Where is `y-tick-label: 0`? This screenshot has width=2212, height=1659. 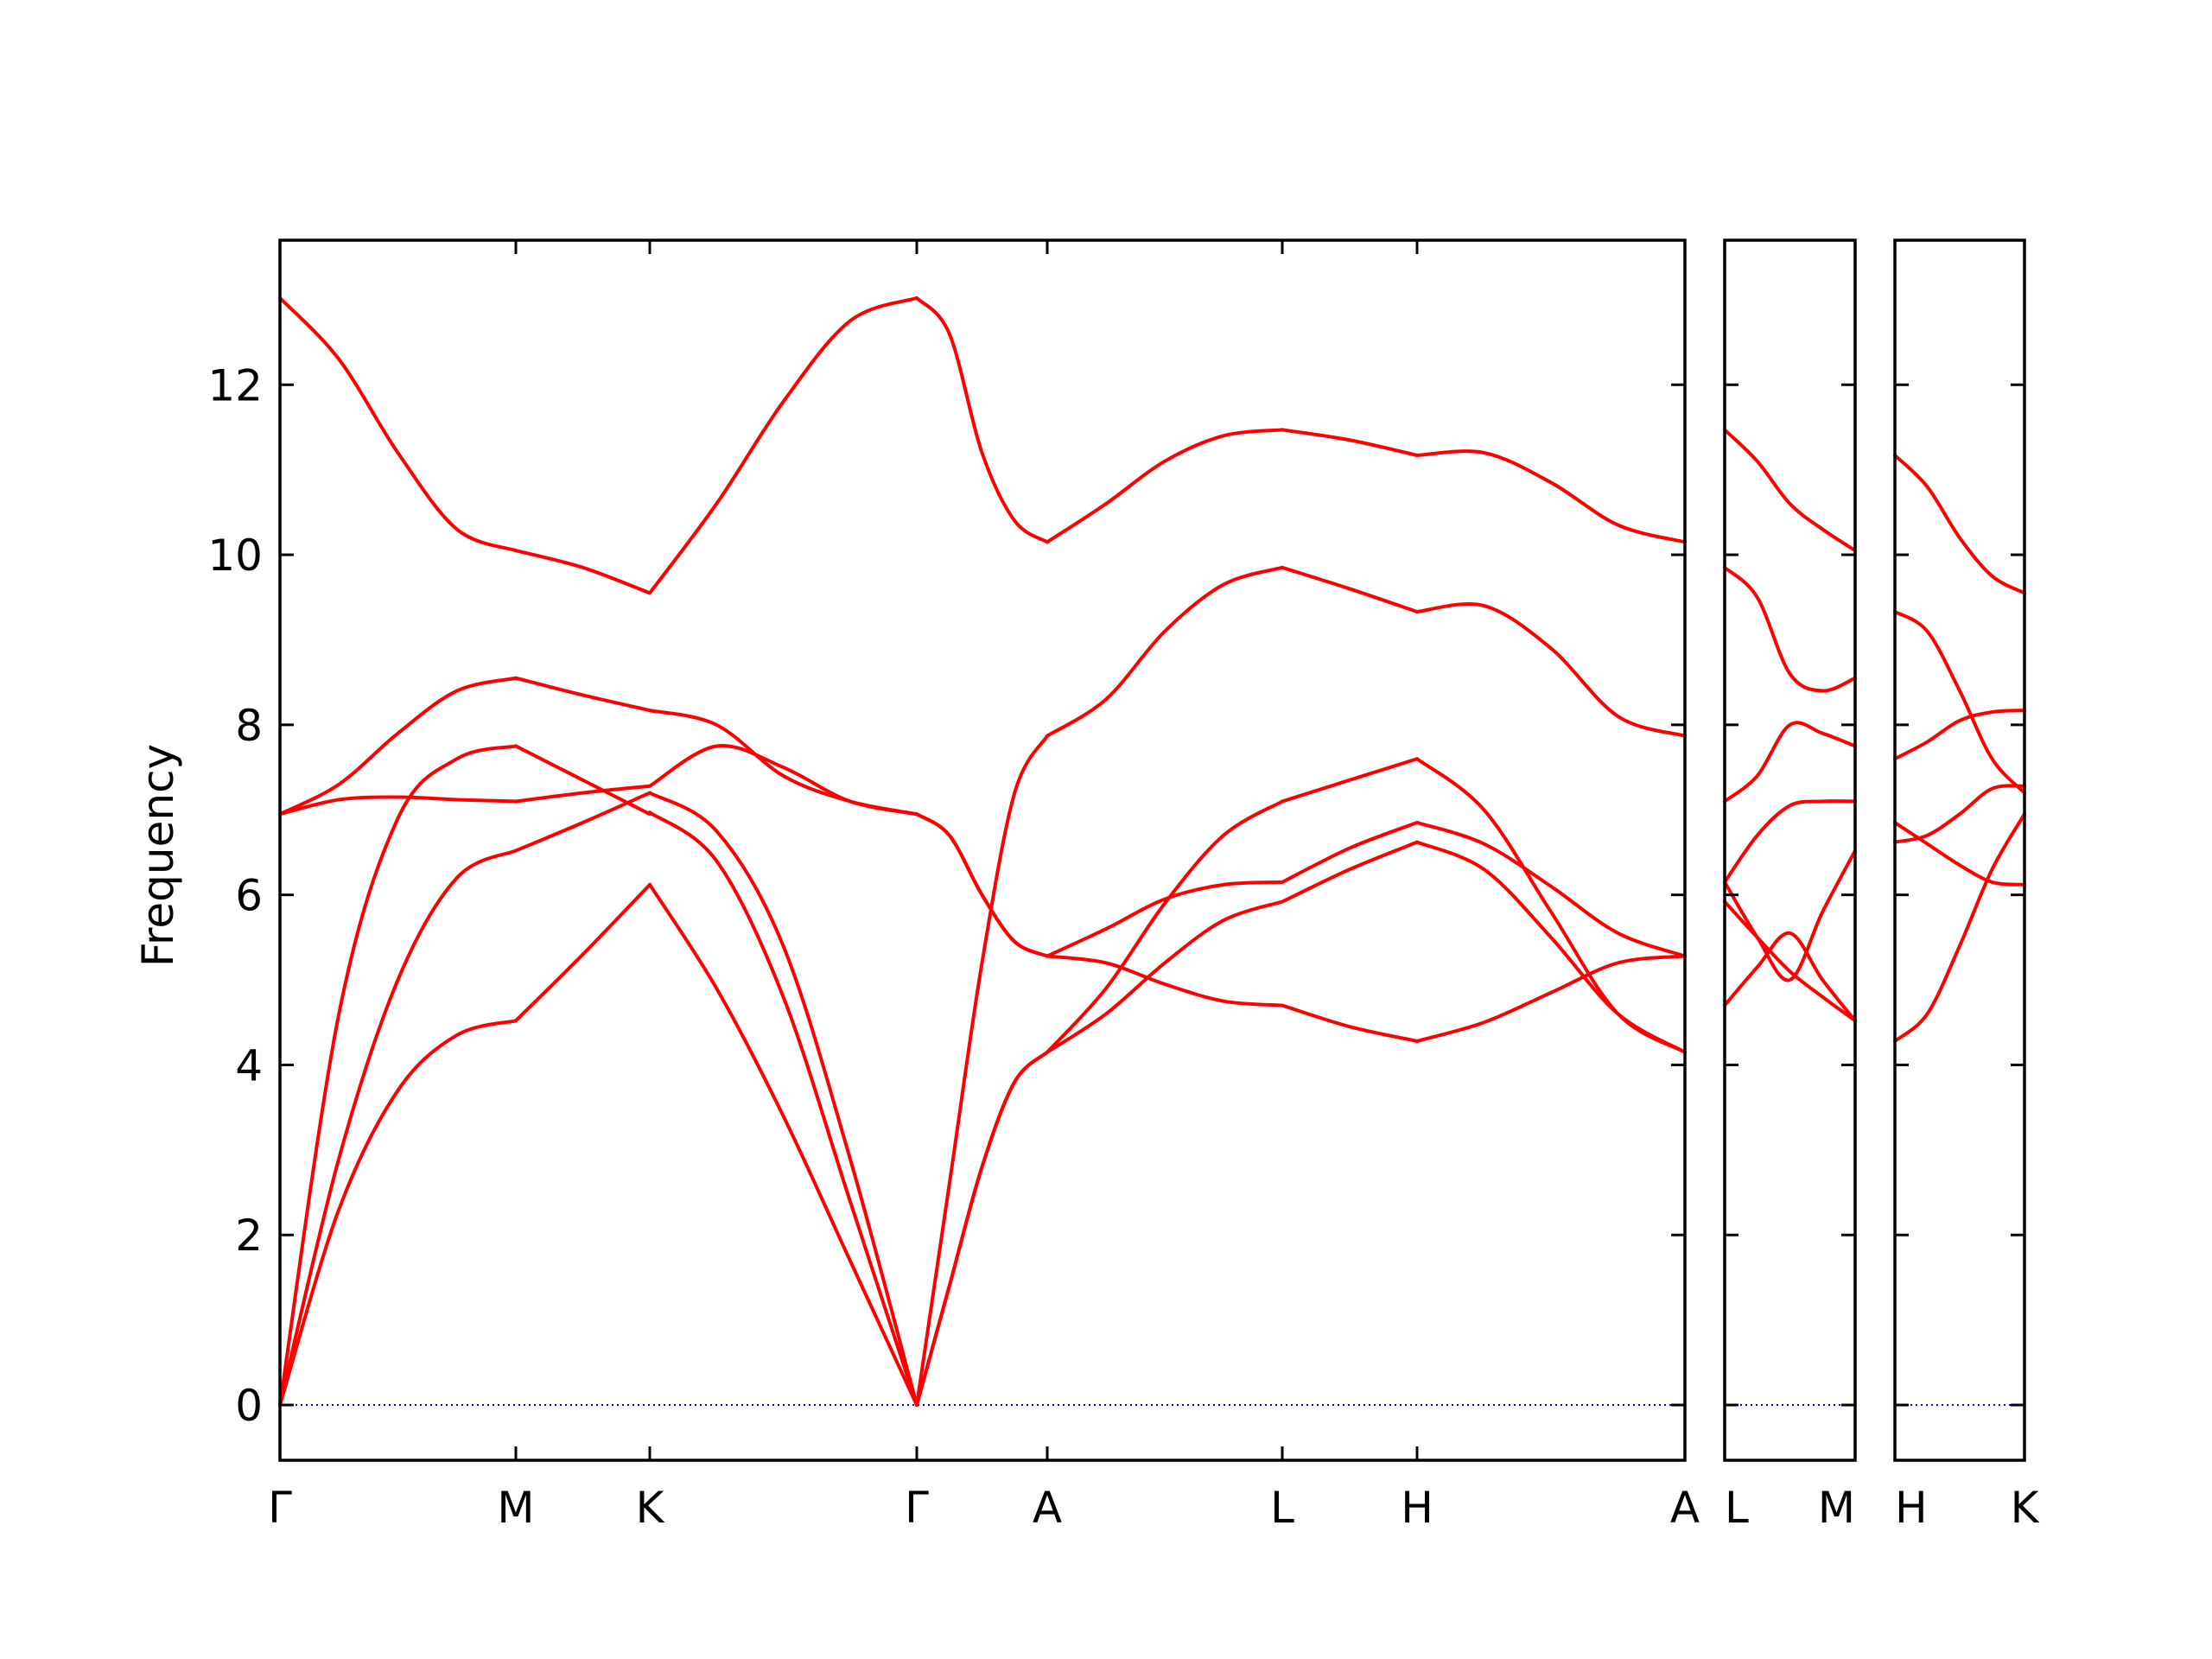
y-tick-label: 0 is located at coordinates (249, 1406).